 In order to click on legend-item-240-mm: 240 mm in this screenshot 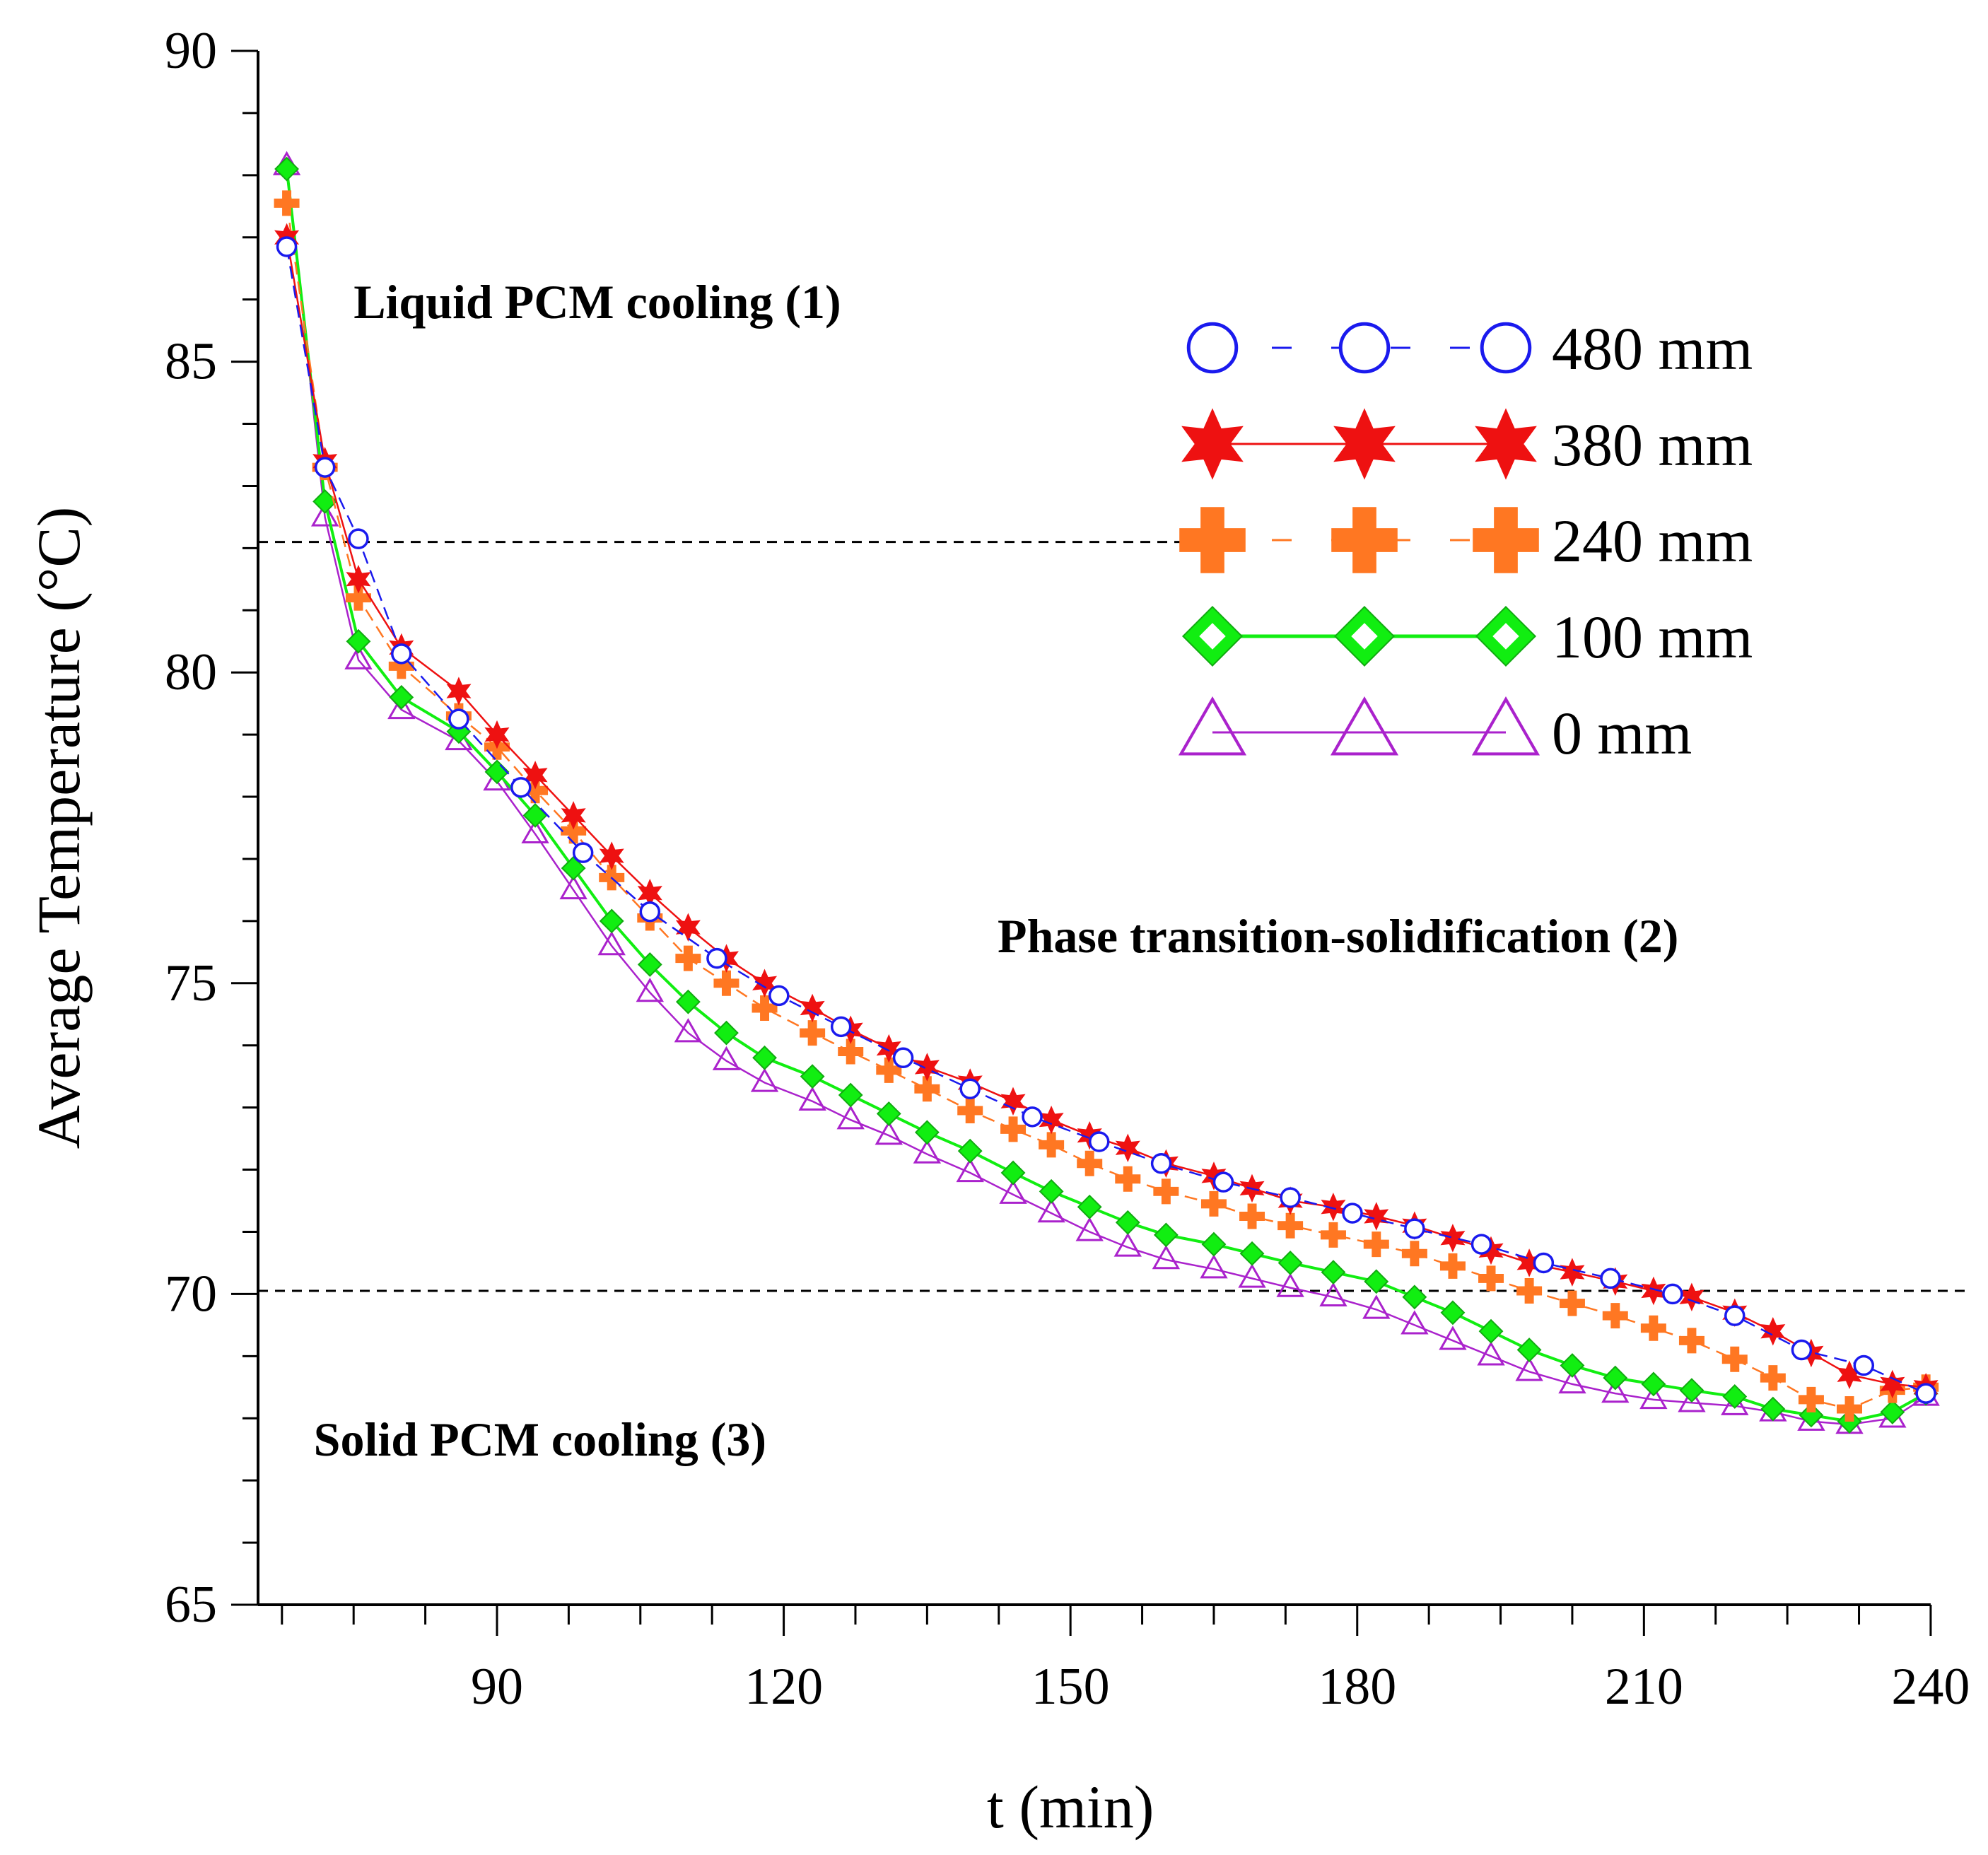, I will do `click(1466, 541)`.